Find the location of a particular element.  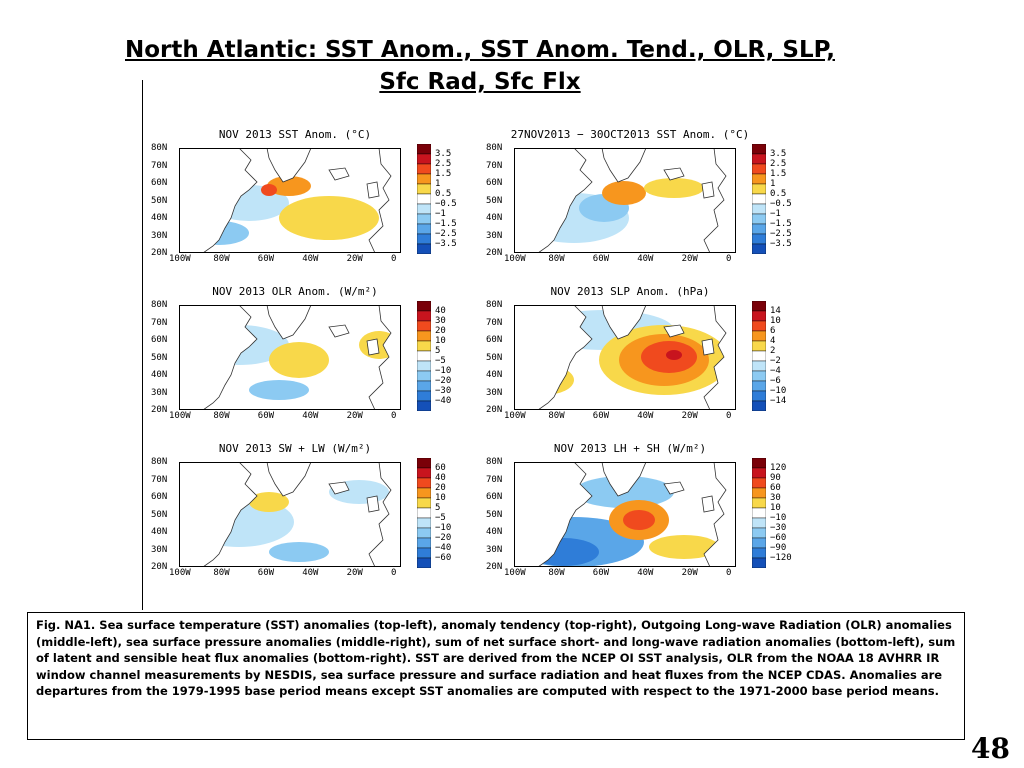

colorbar-label: 1 is located at coordinates (773, 184).